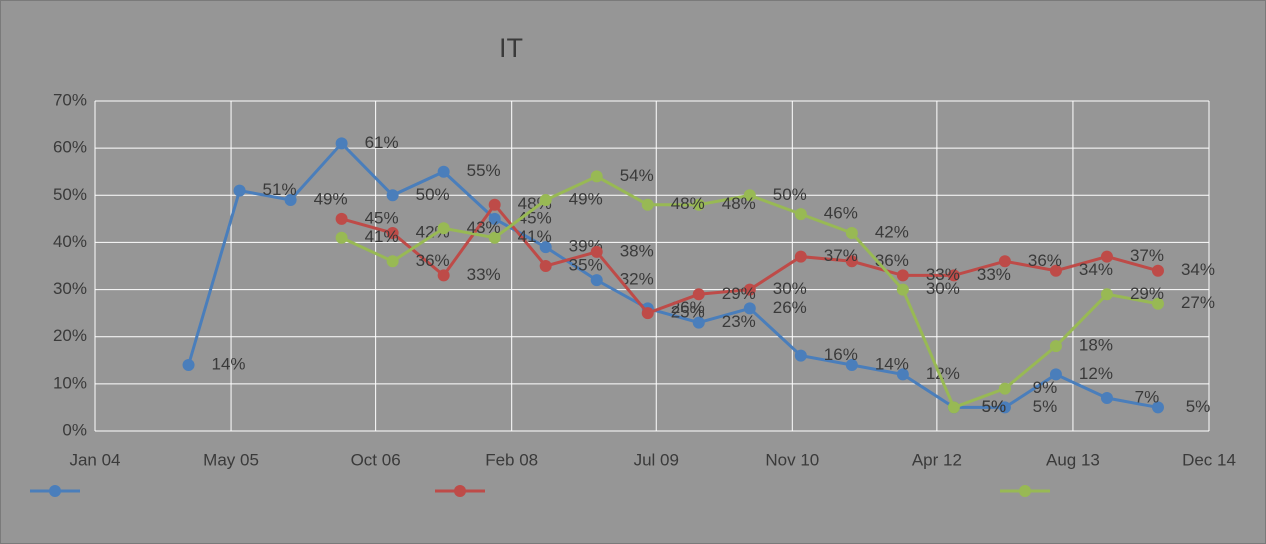 The height and width of the screenshot is (544, 1266). Describe the element at coordinates (1096, 345) in the screenshot. I see `data-label: 18%` at that location.